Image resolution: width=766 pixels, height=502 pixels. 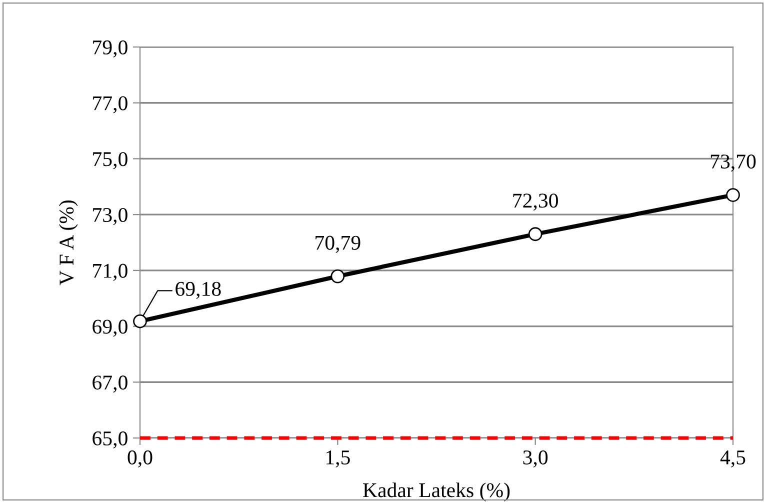 I want to click on y-tick-label: 75,0, so click(x=110, y=161).